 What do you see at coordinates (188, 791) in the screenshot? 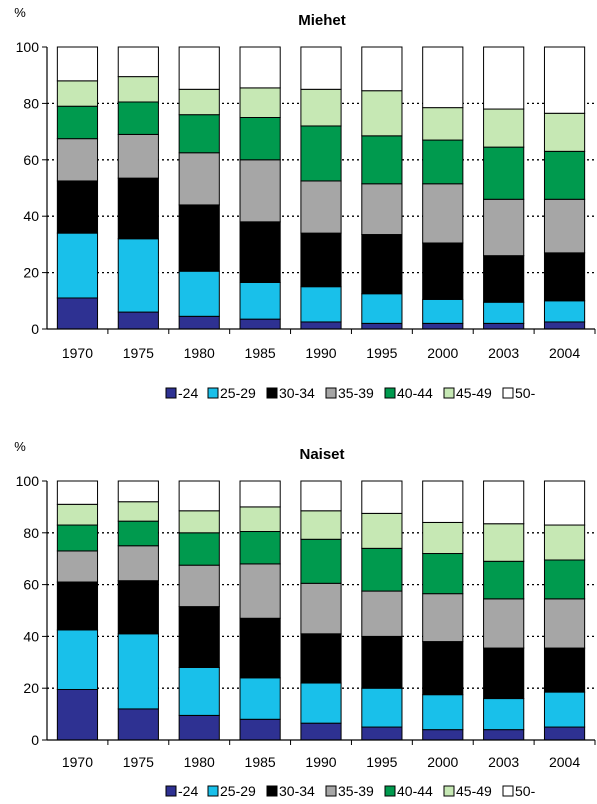
I see `legend-label: -24` at bounding box center [188, 791].